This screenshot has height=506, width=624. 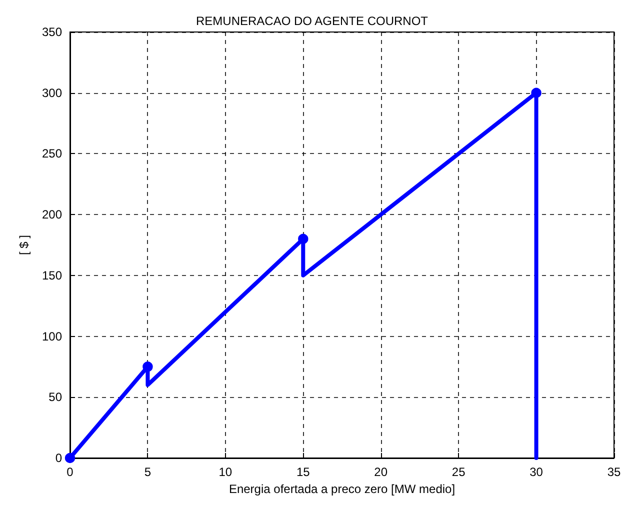 I want to click on x-tick-label: 10, so click(x=225, y=472).